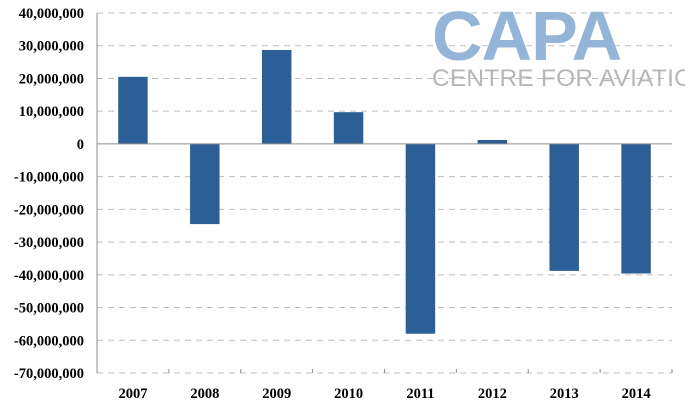 The height and width of the screenshot is (409, 685). Describe the element at coordinates (49, 309) in the screenshot. I see `y-tick-label: -50,000,000` at that location.